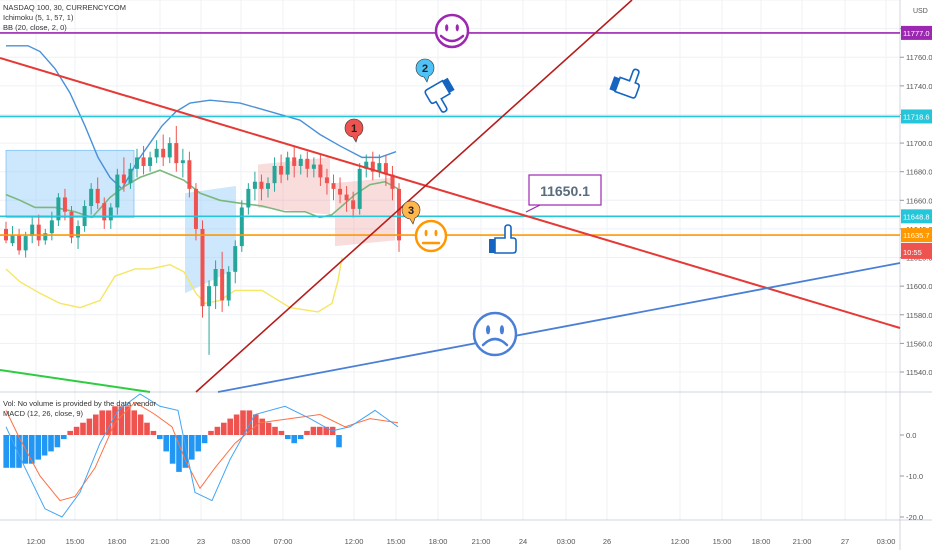 This screenshot has width=932, height=550. I want to click on ichimoku-legend: Ichimoku (5, 1, 57, 1), so click(38, 17).